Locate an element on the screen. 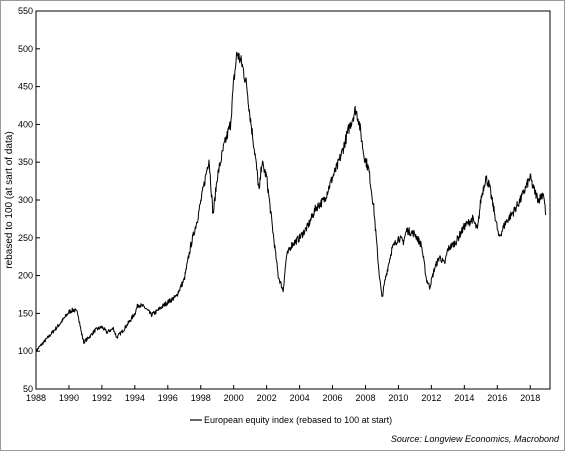 This screenshot has height=453, width=567. y-tick-label: 200 is located at coordinates (25, 276).